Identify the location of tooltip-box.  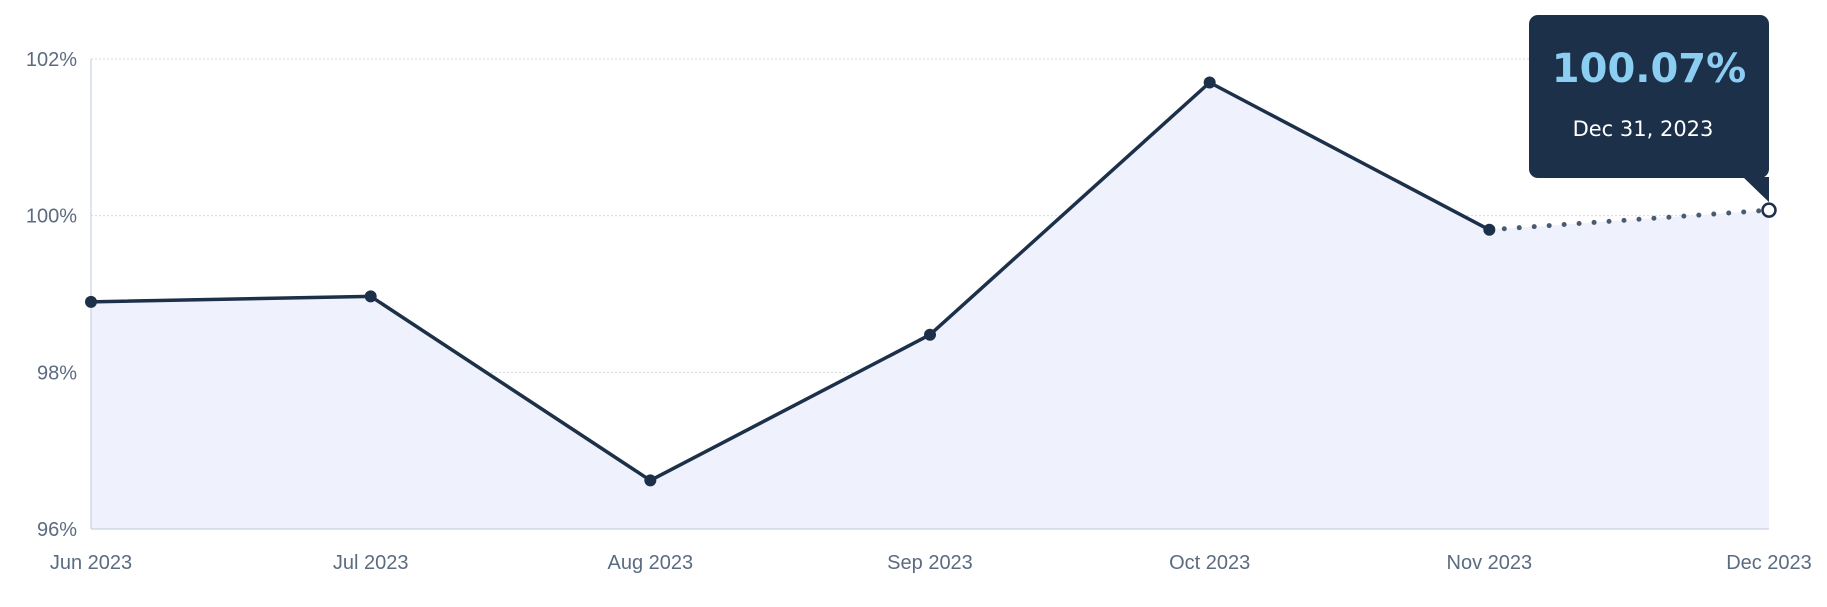
(1649, 96).